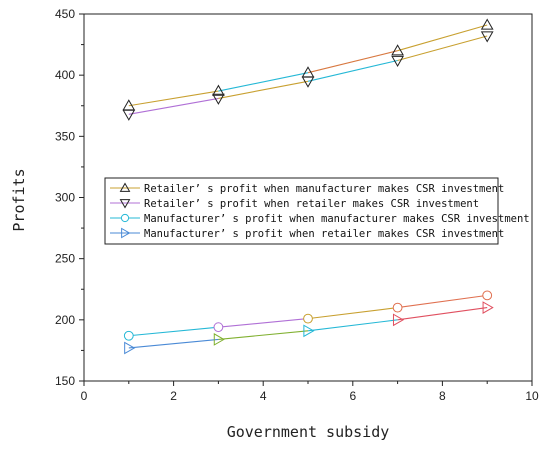  What do you see at coordinates (65, 136) in the screenshot?
I see `y-tick-label: 350` at bounding box center [65, 136].